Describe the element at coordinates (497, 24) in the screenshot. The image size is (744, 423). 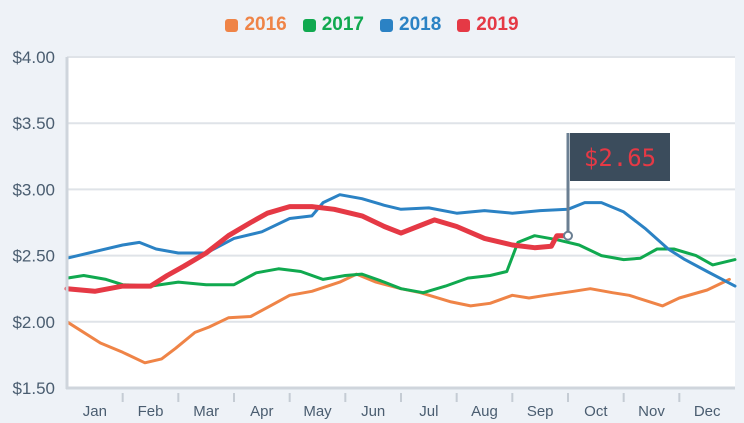
I see `legend-label: 2019` at that location.